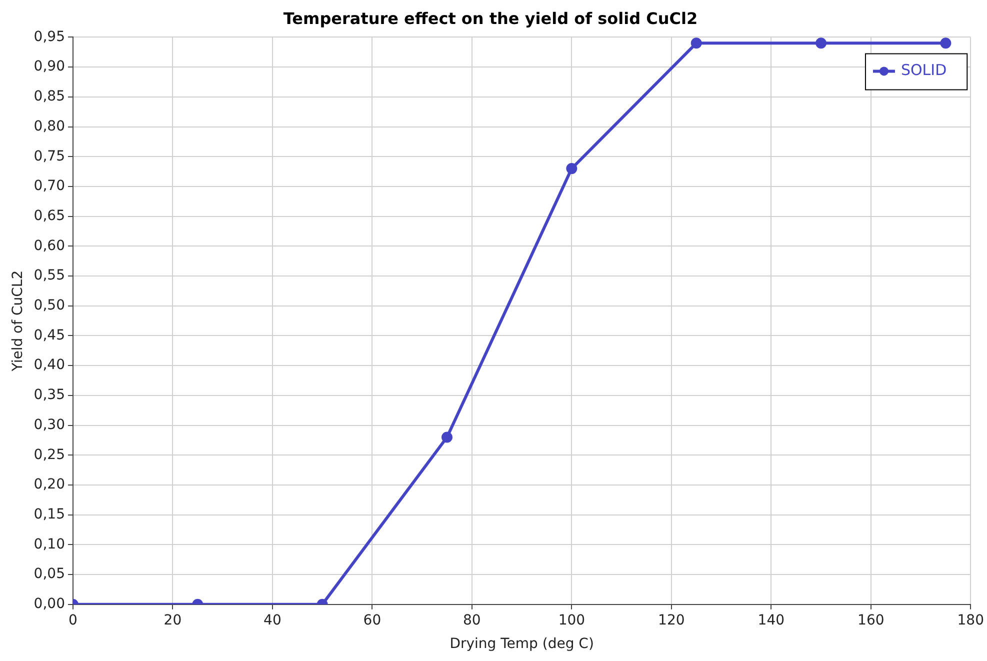 The height and width of the screenshot is (661, 987). I want to click on y-tick-label: 0,45, so click(49, 335).